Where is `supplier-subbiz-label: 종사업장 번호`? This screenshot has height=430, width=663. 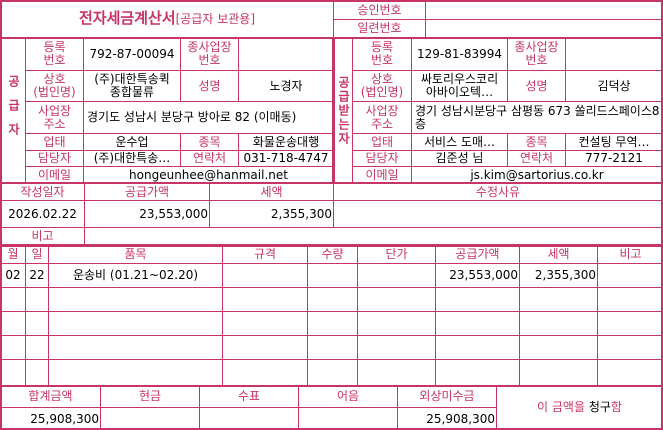 supplier-subbiz-label: 종사업장 번호 is located at coordinates (209, 54).